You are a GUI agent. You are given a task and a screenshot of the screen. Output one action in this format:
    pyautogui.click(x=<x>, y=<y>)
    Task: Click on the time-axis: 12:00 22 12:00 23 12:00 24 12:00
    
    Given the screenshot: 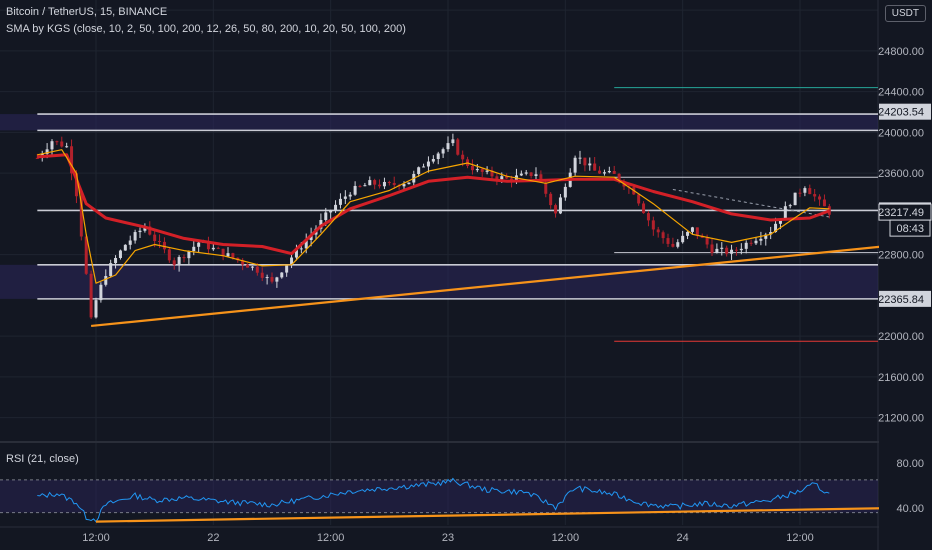 What is the action you would take?
    pyautogui.click(x=448, y=538)
    